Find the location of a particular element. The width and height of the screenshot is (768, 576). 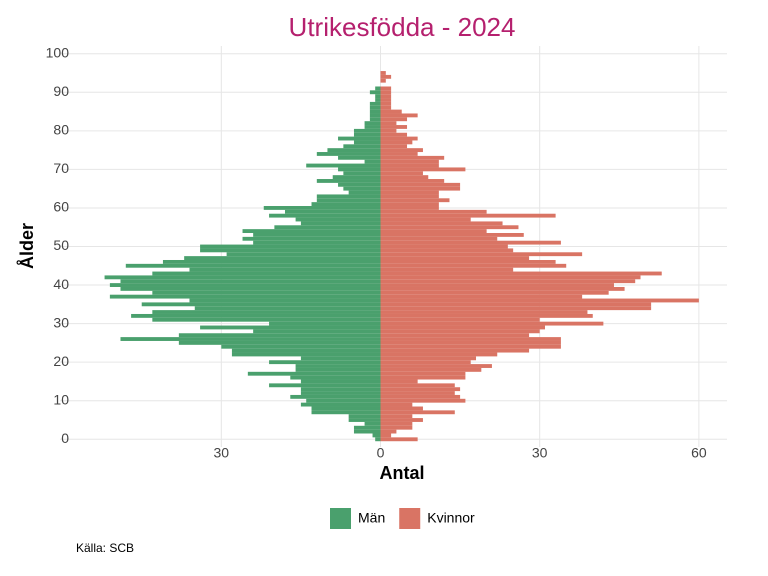

y-tick-label: 0 is located at coordinates (65, 438).